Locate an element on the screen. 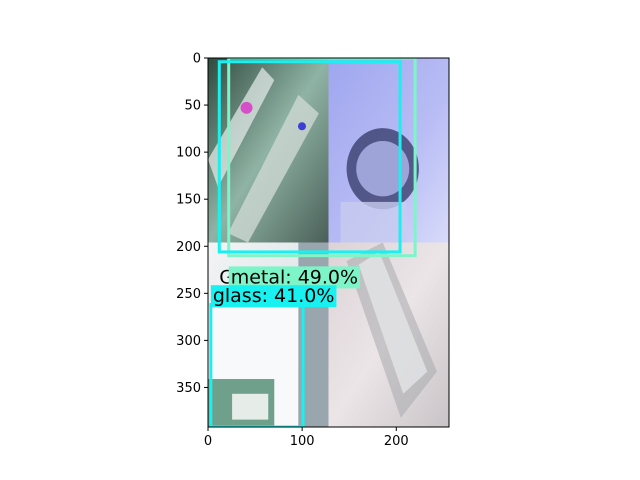 This screenshot has height=480, width=640. detection-label-1: glass: 41.0% is located at coordinates (273, 296).